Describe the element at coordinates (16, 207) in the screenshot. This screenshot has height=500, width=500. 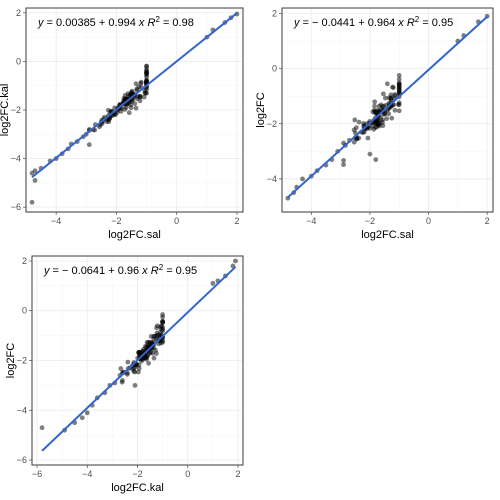
I see `y-tick-label: −6` at that location.